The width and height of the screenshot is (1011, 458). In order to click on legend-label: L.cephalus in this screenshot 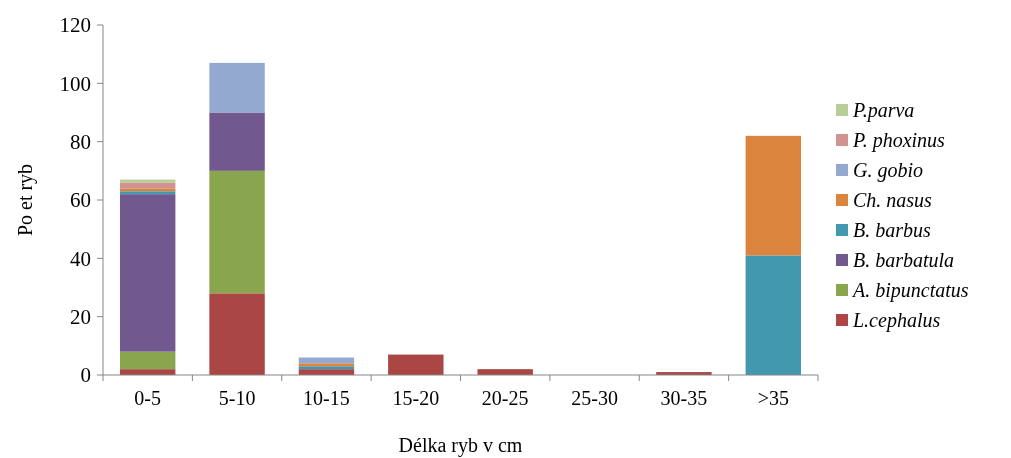, I will do `click(896, 320)`.